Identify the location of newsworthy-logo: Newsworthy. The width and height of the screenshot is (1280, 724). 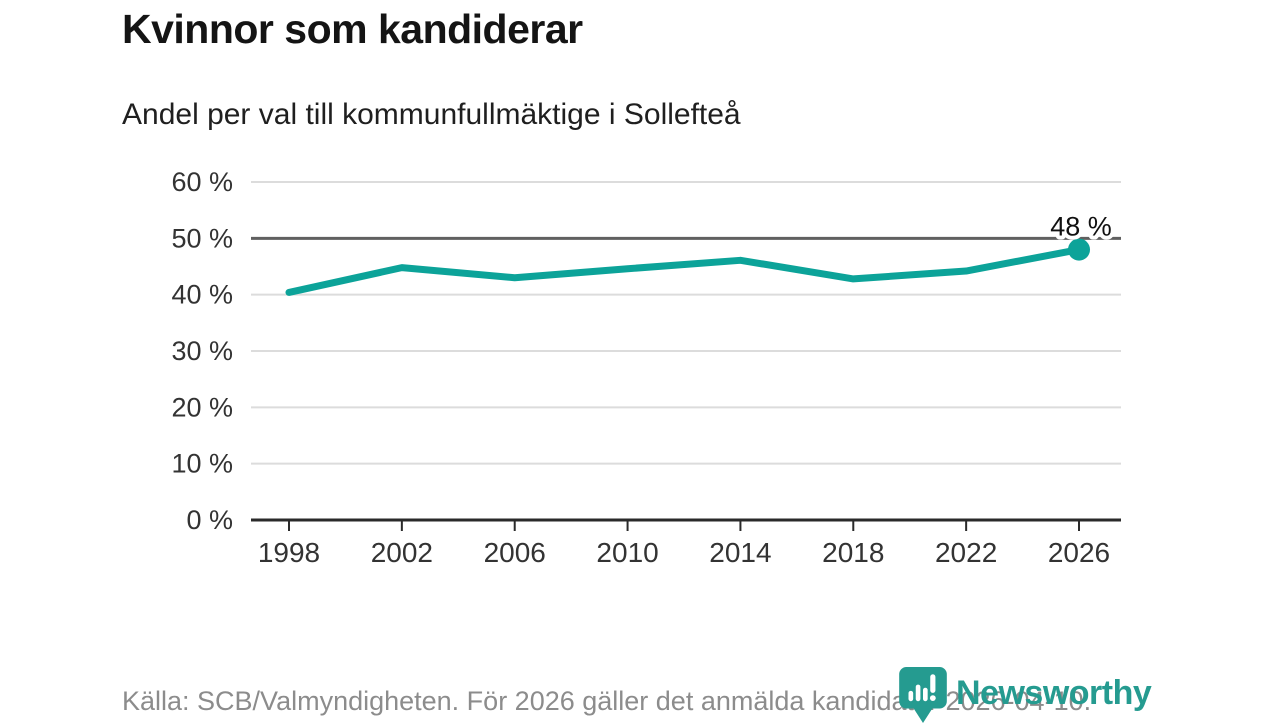
(1025, 695).